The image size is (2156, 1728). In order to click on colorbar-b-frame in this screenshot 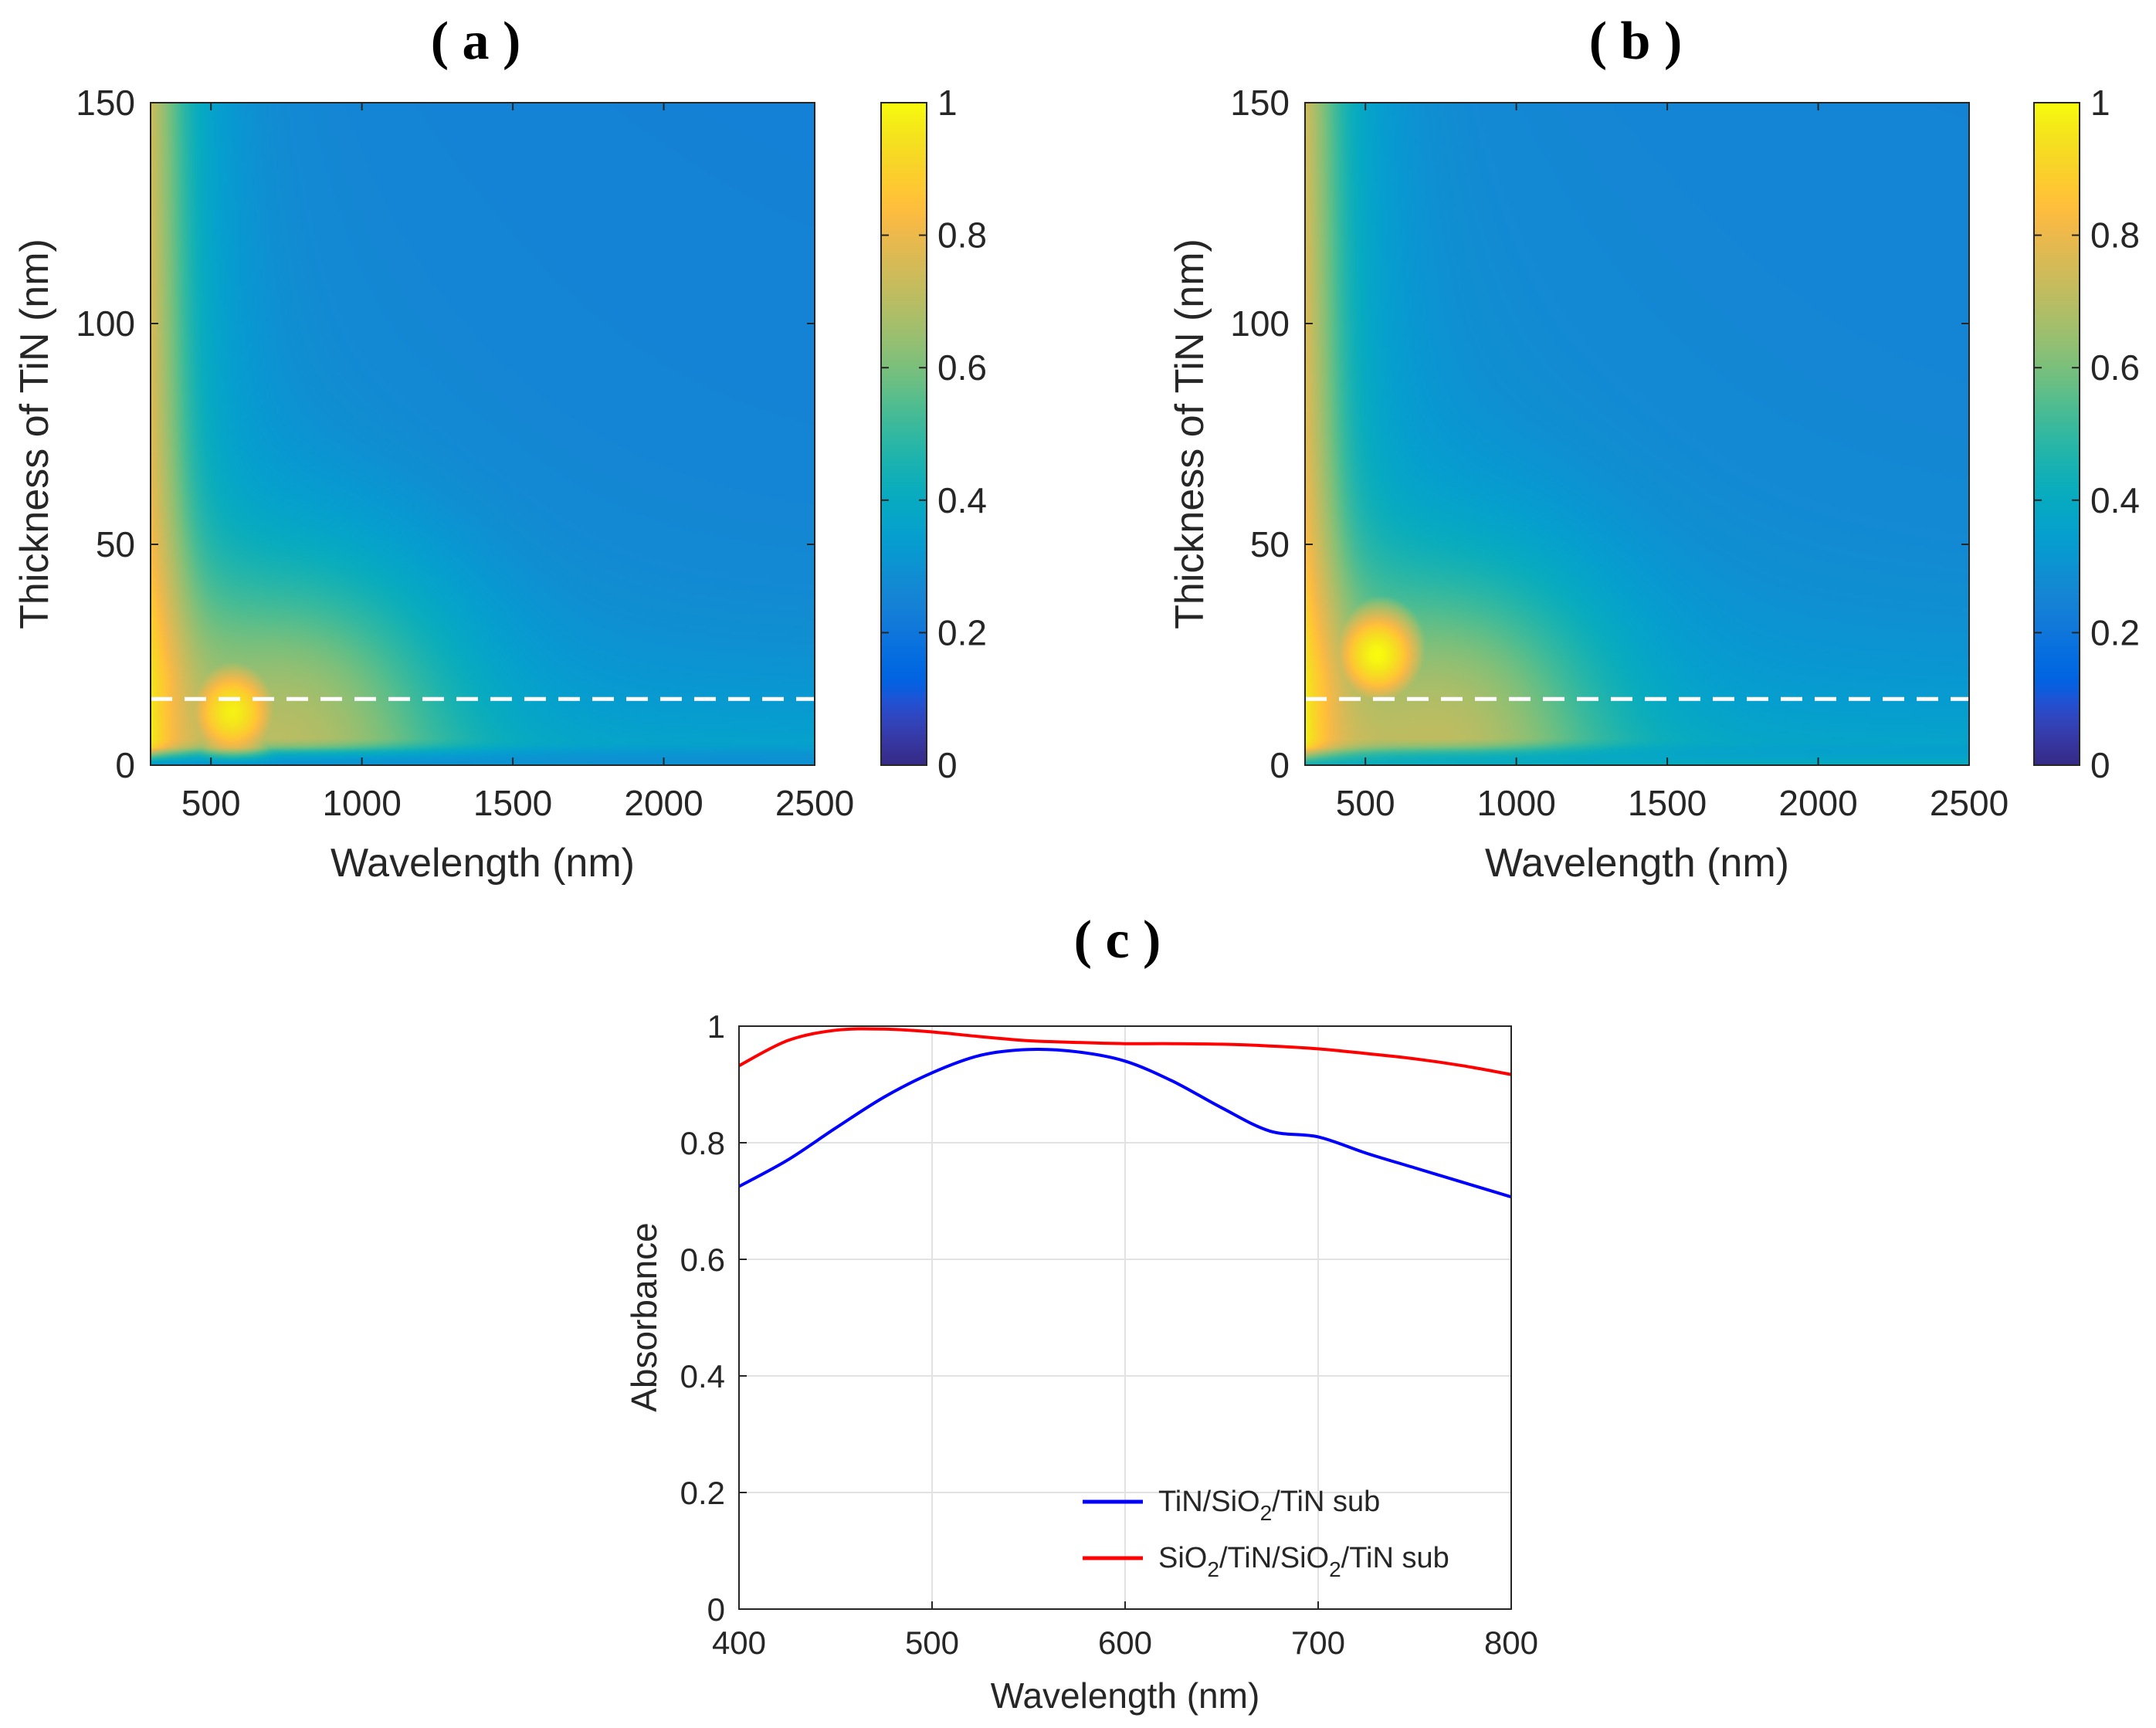, I will do `click(2056, 434)`.